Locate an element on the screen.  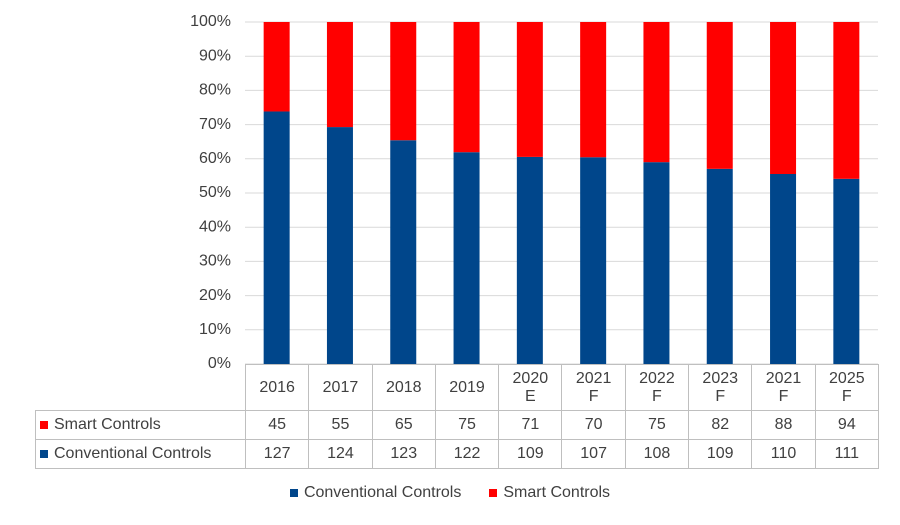
x-tick-label: 2025 F is located at coordinates (847, 387).